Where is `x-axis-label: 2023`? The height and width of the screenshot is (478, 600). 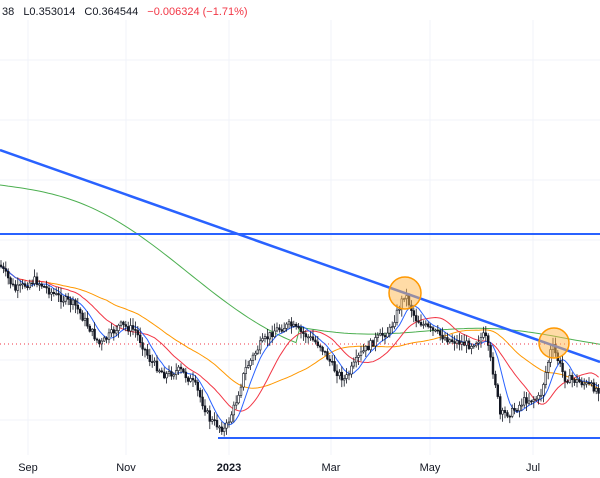 x-axis-label: 2023 is located at coordinates (229, 468).